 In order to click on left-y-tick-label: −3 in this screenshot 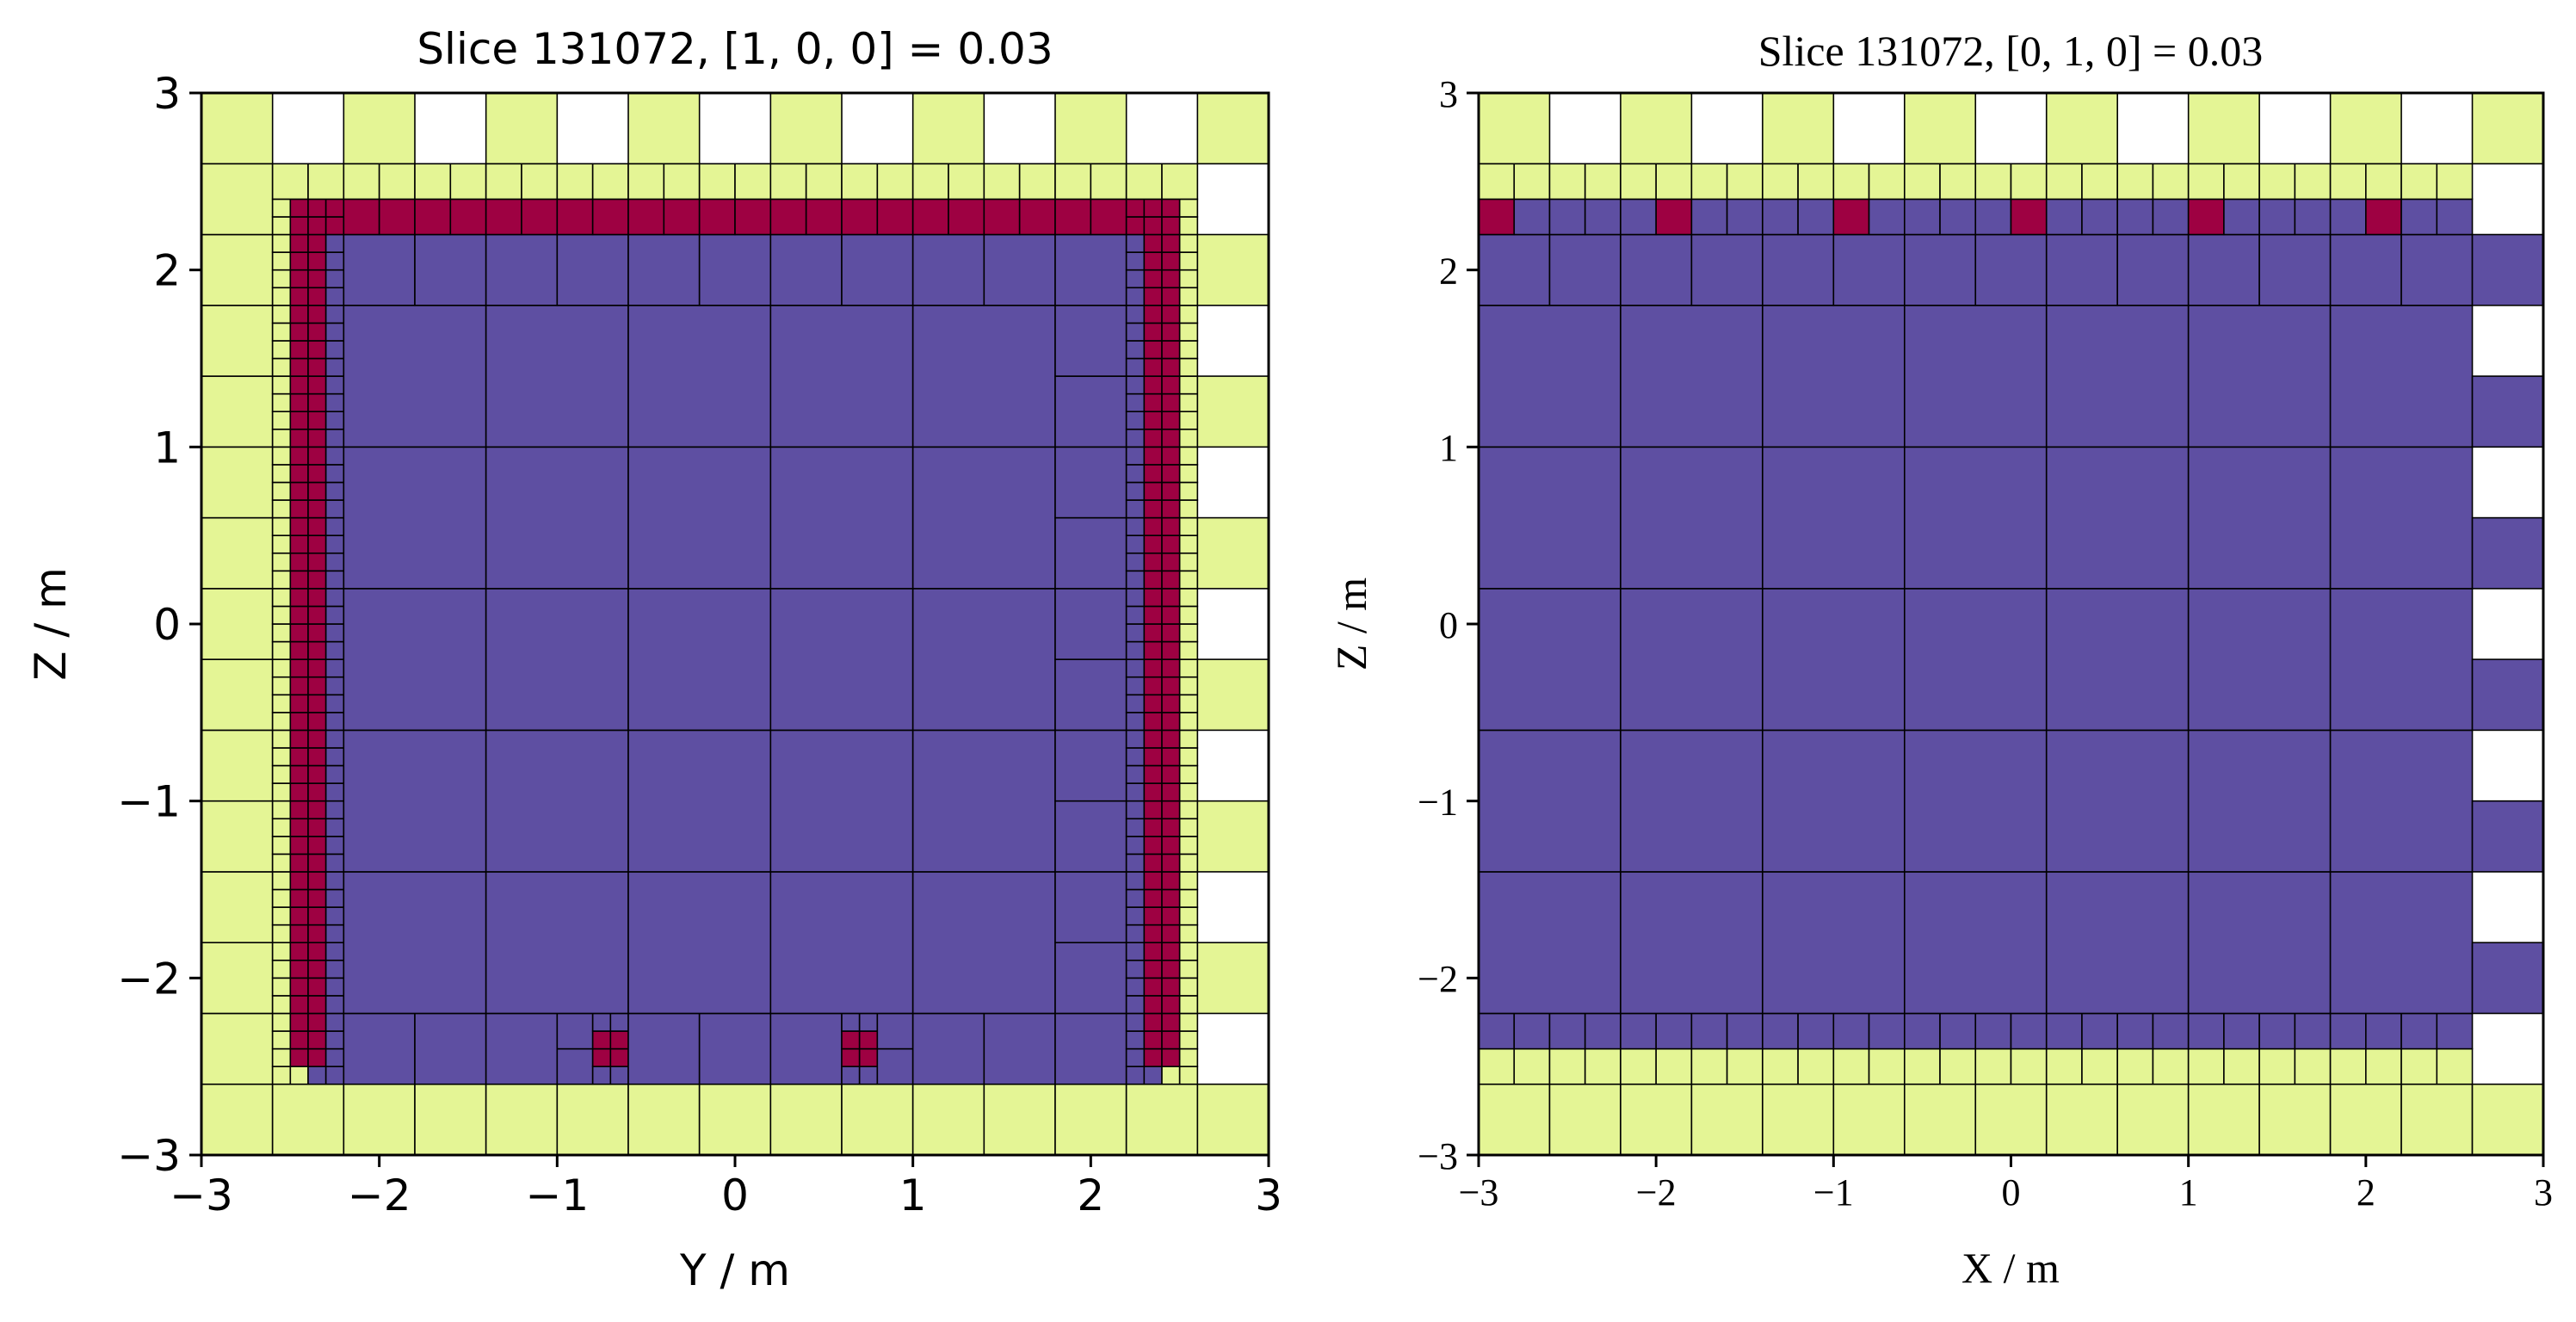, I will do `click(149, 1156)`.